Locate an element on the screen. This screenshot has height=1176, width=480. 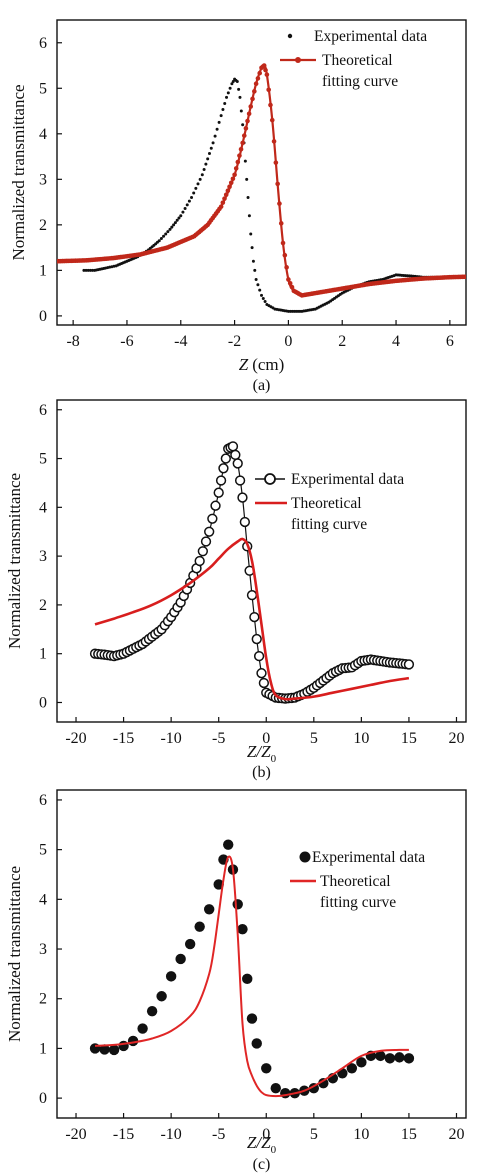
legend-swatch is located at coordinates (290, 36).